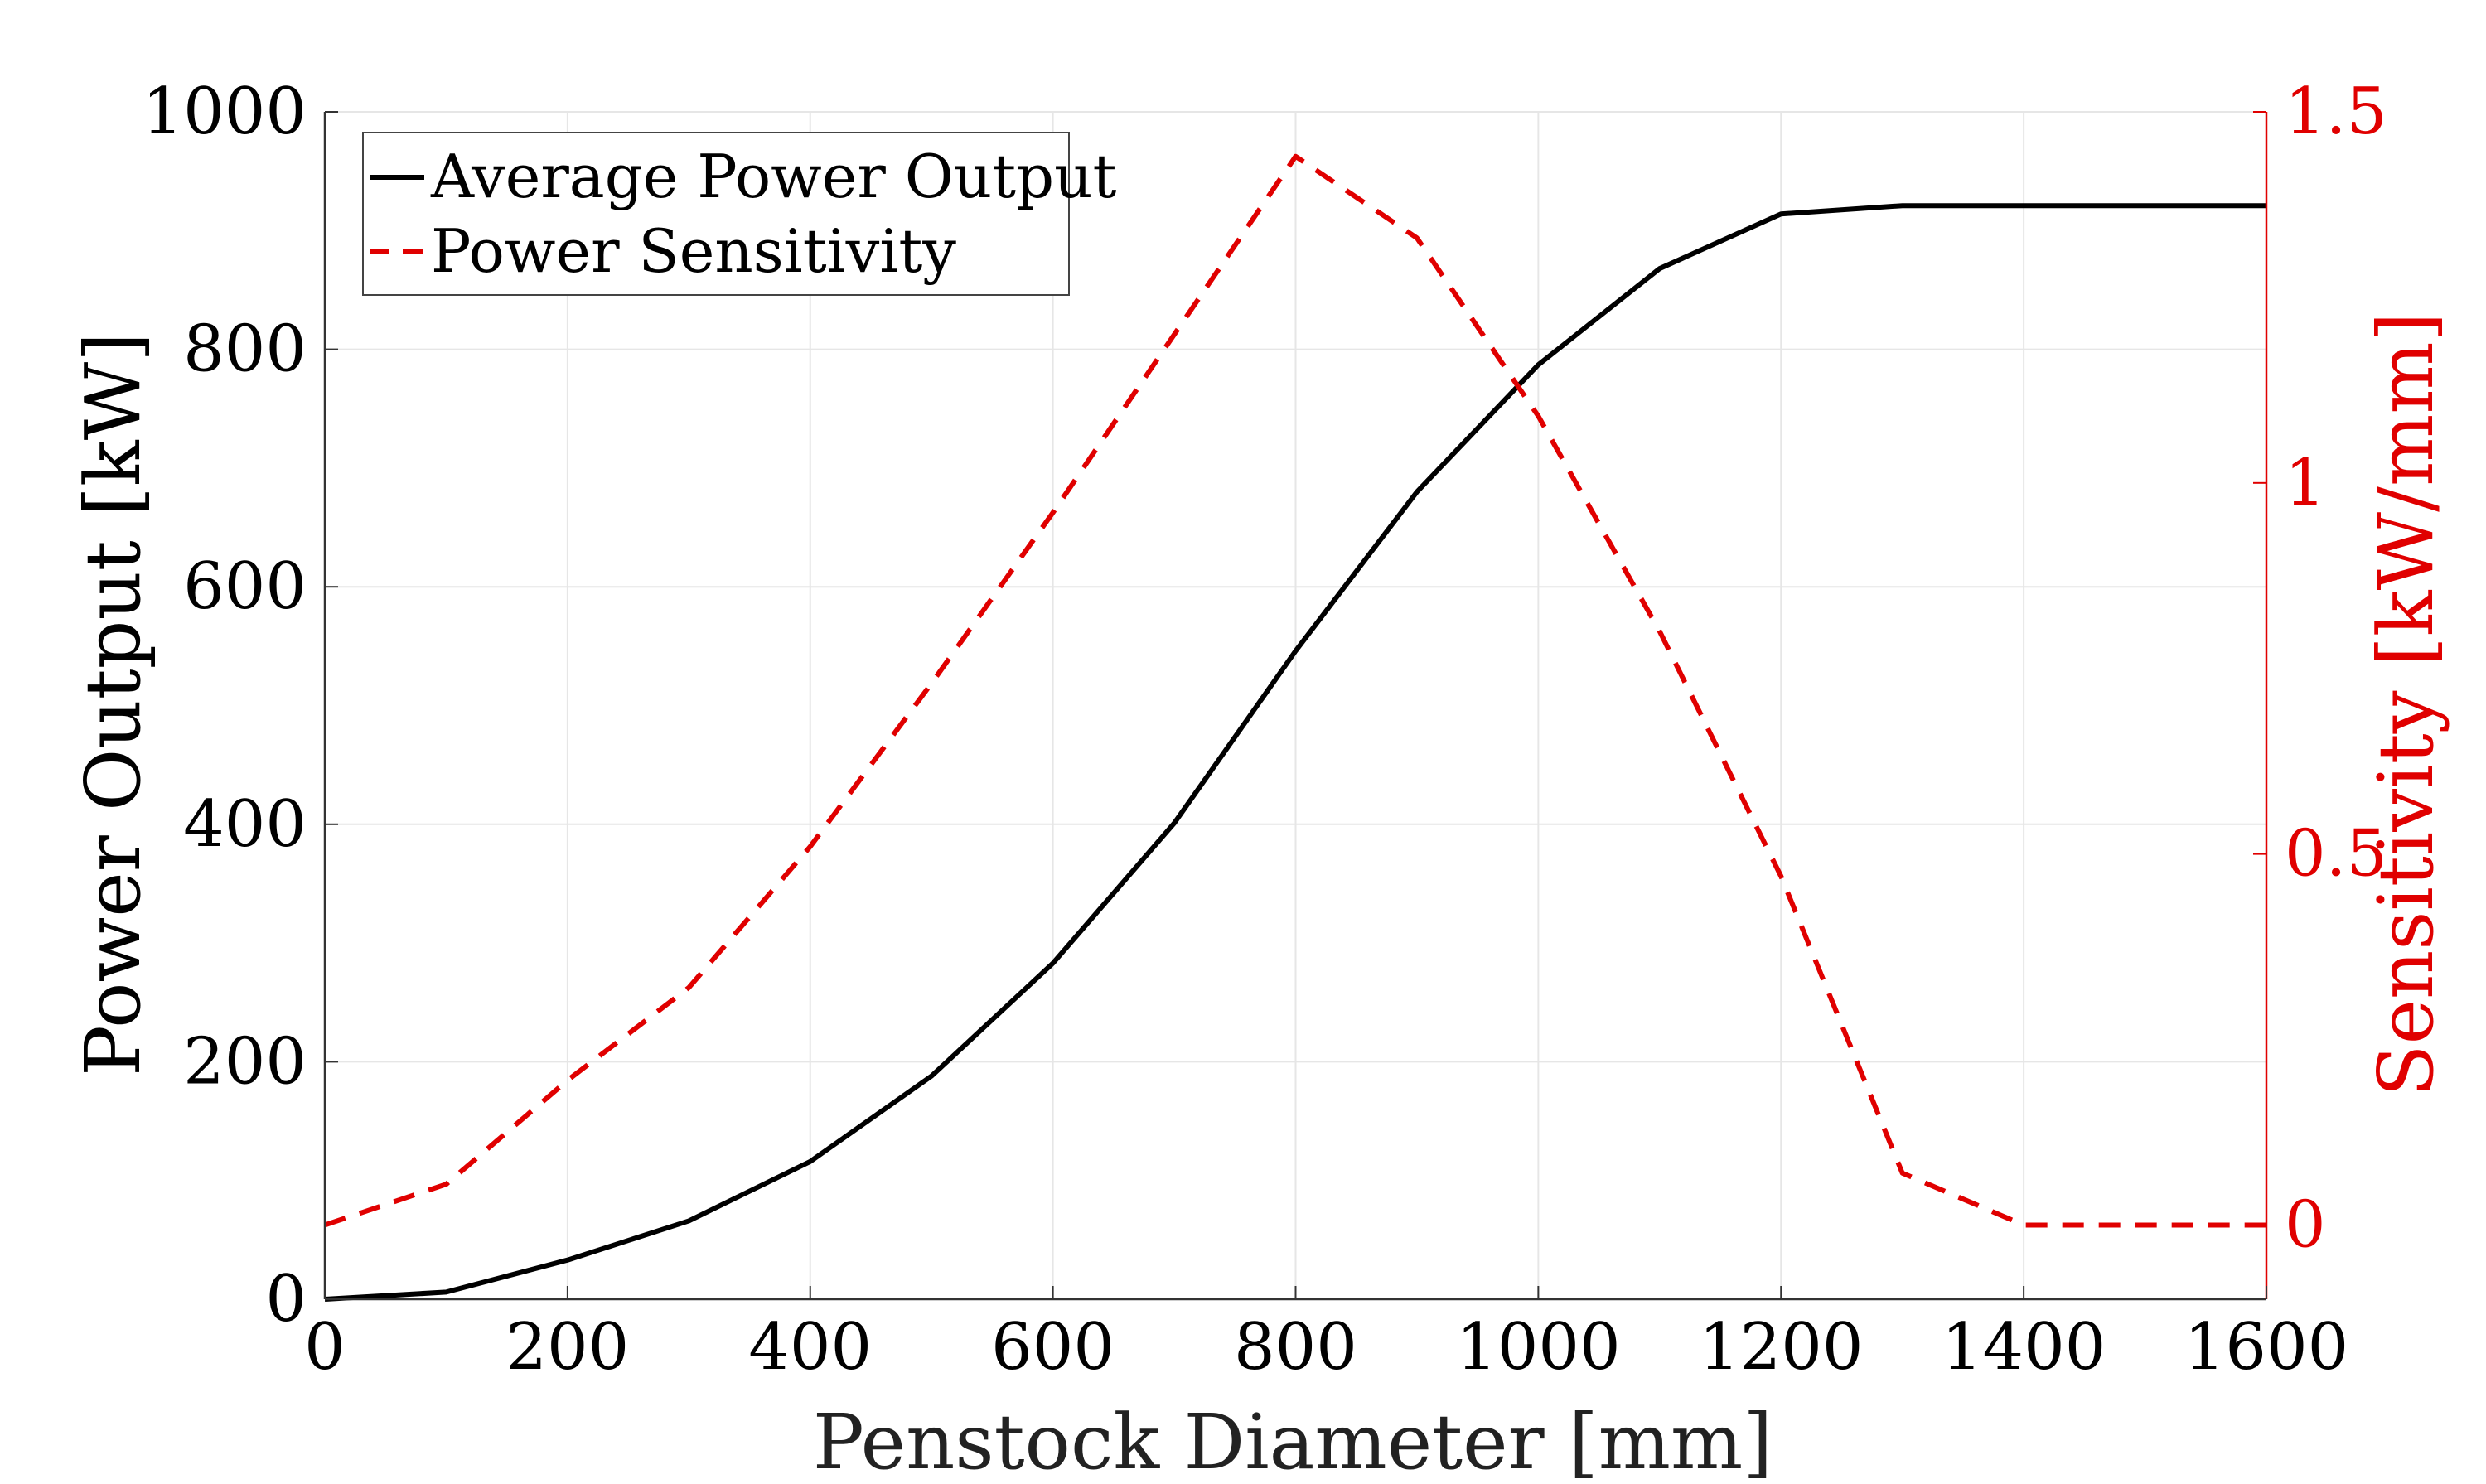 The height and width of the screenshot is (1484, 2486). Describe the element at coordinates (1295, 1347) in the screenshot. I see `x-tick-label: 800` at that location.